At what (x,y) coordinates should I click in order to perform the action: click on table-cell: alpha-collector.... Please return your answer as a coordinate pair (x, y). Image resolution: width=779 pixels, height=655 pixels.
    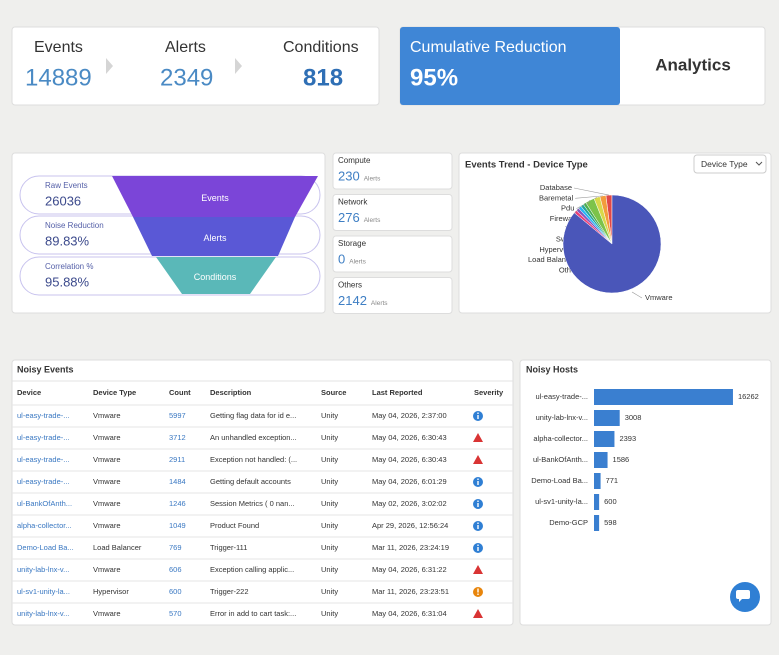
    Looking at the image, I should click on (44, 525).